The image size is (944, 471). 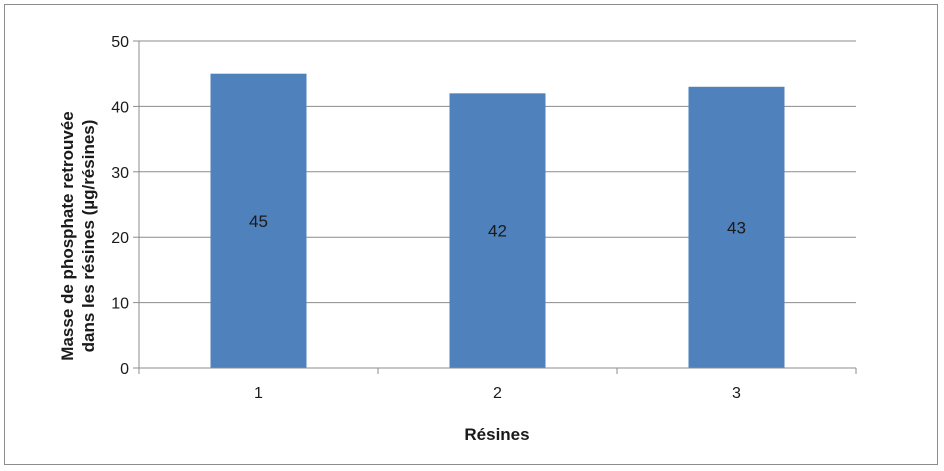 What do you see at coordinates (258, 393) in the screenshot?
I see `x-tick-label: 1` at bounding box center [258, 393].